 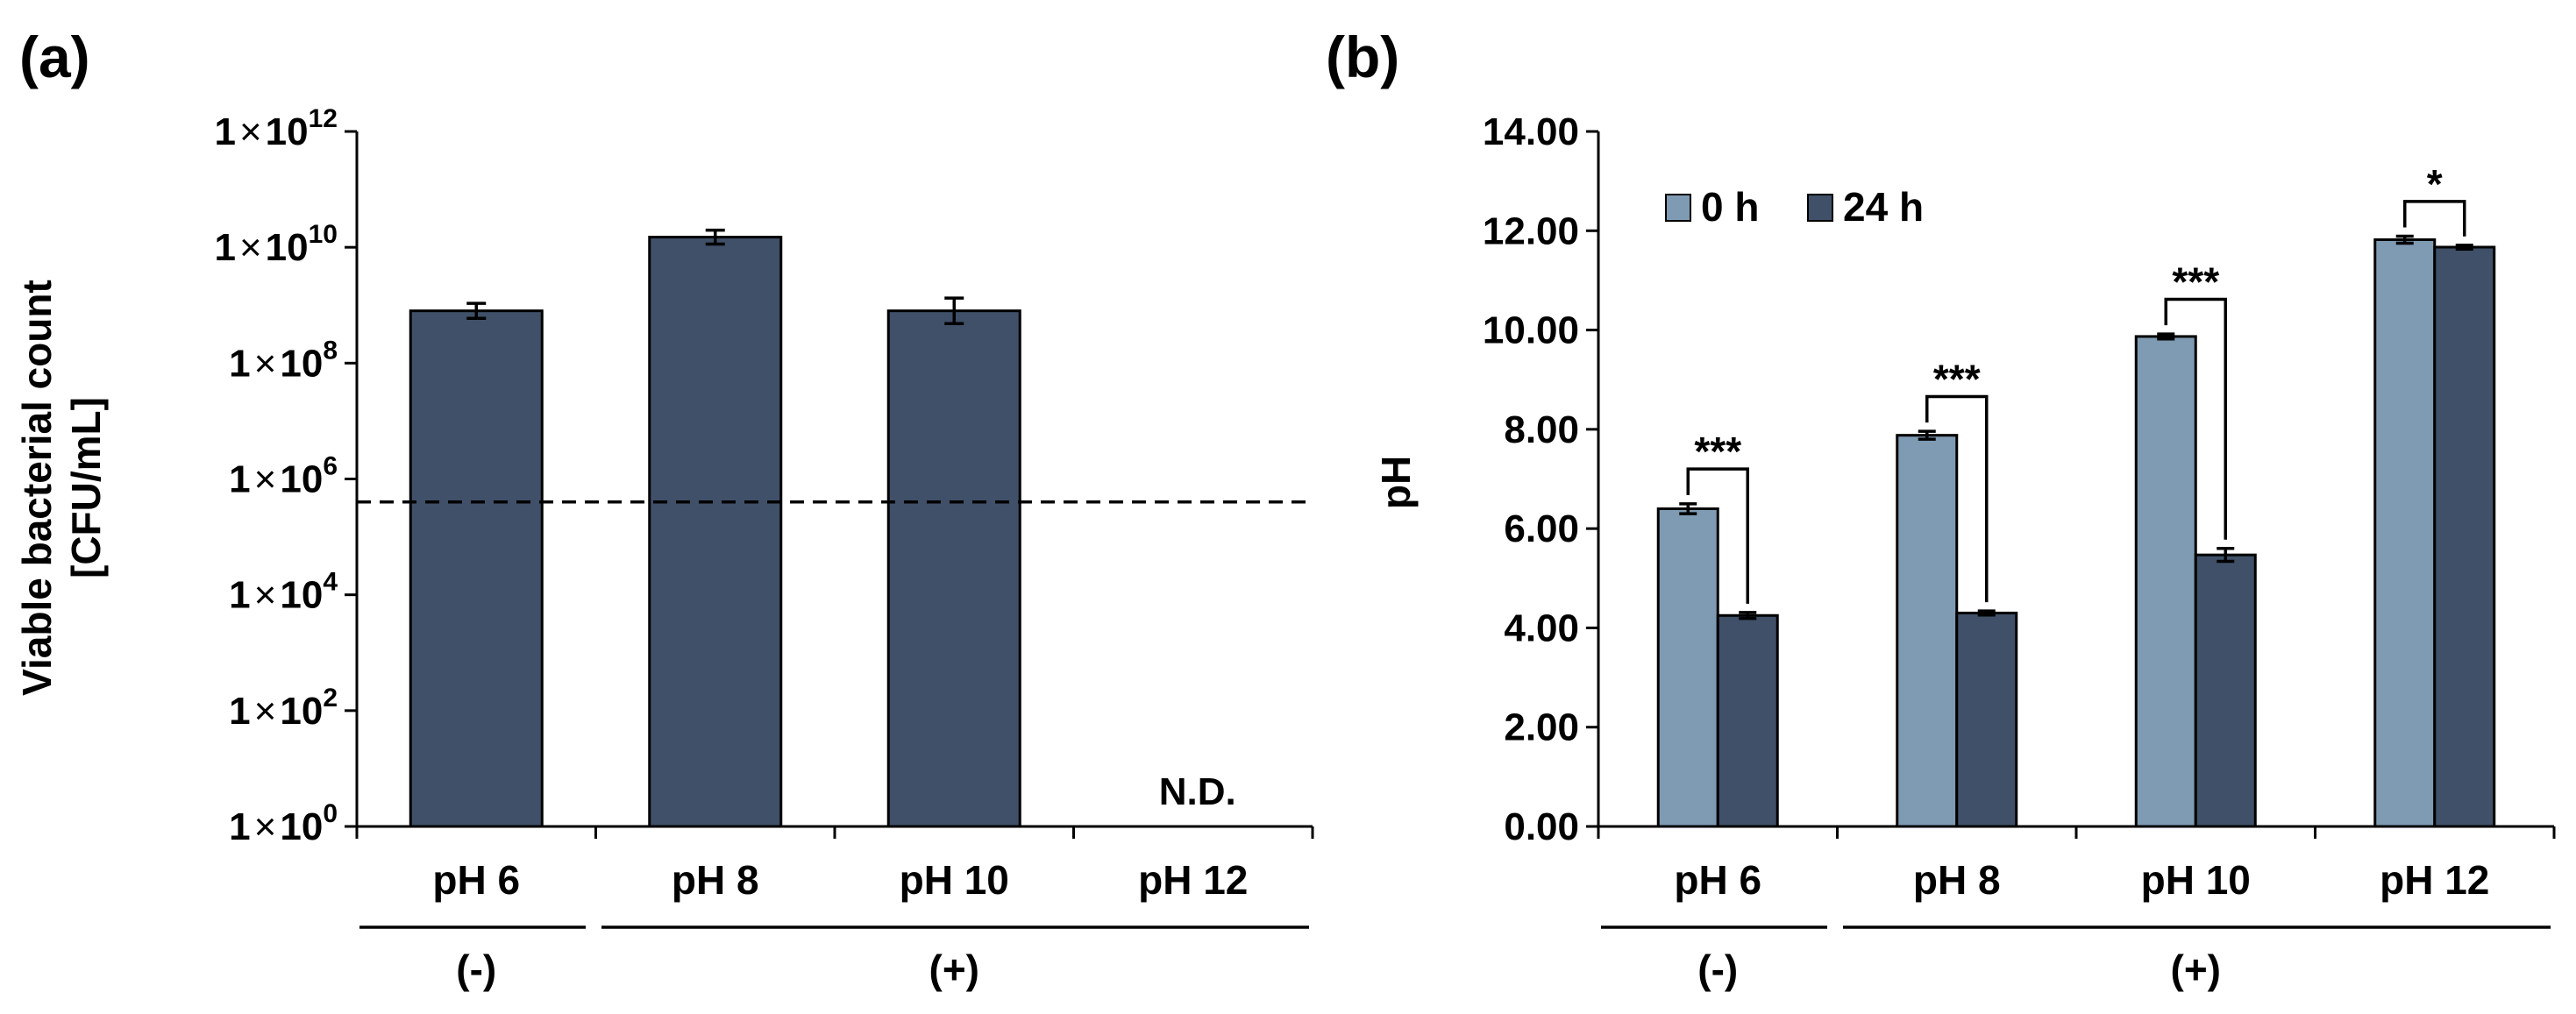 I want to click on y-tick-exponent: 12, so click(x=323, y=118).